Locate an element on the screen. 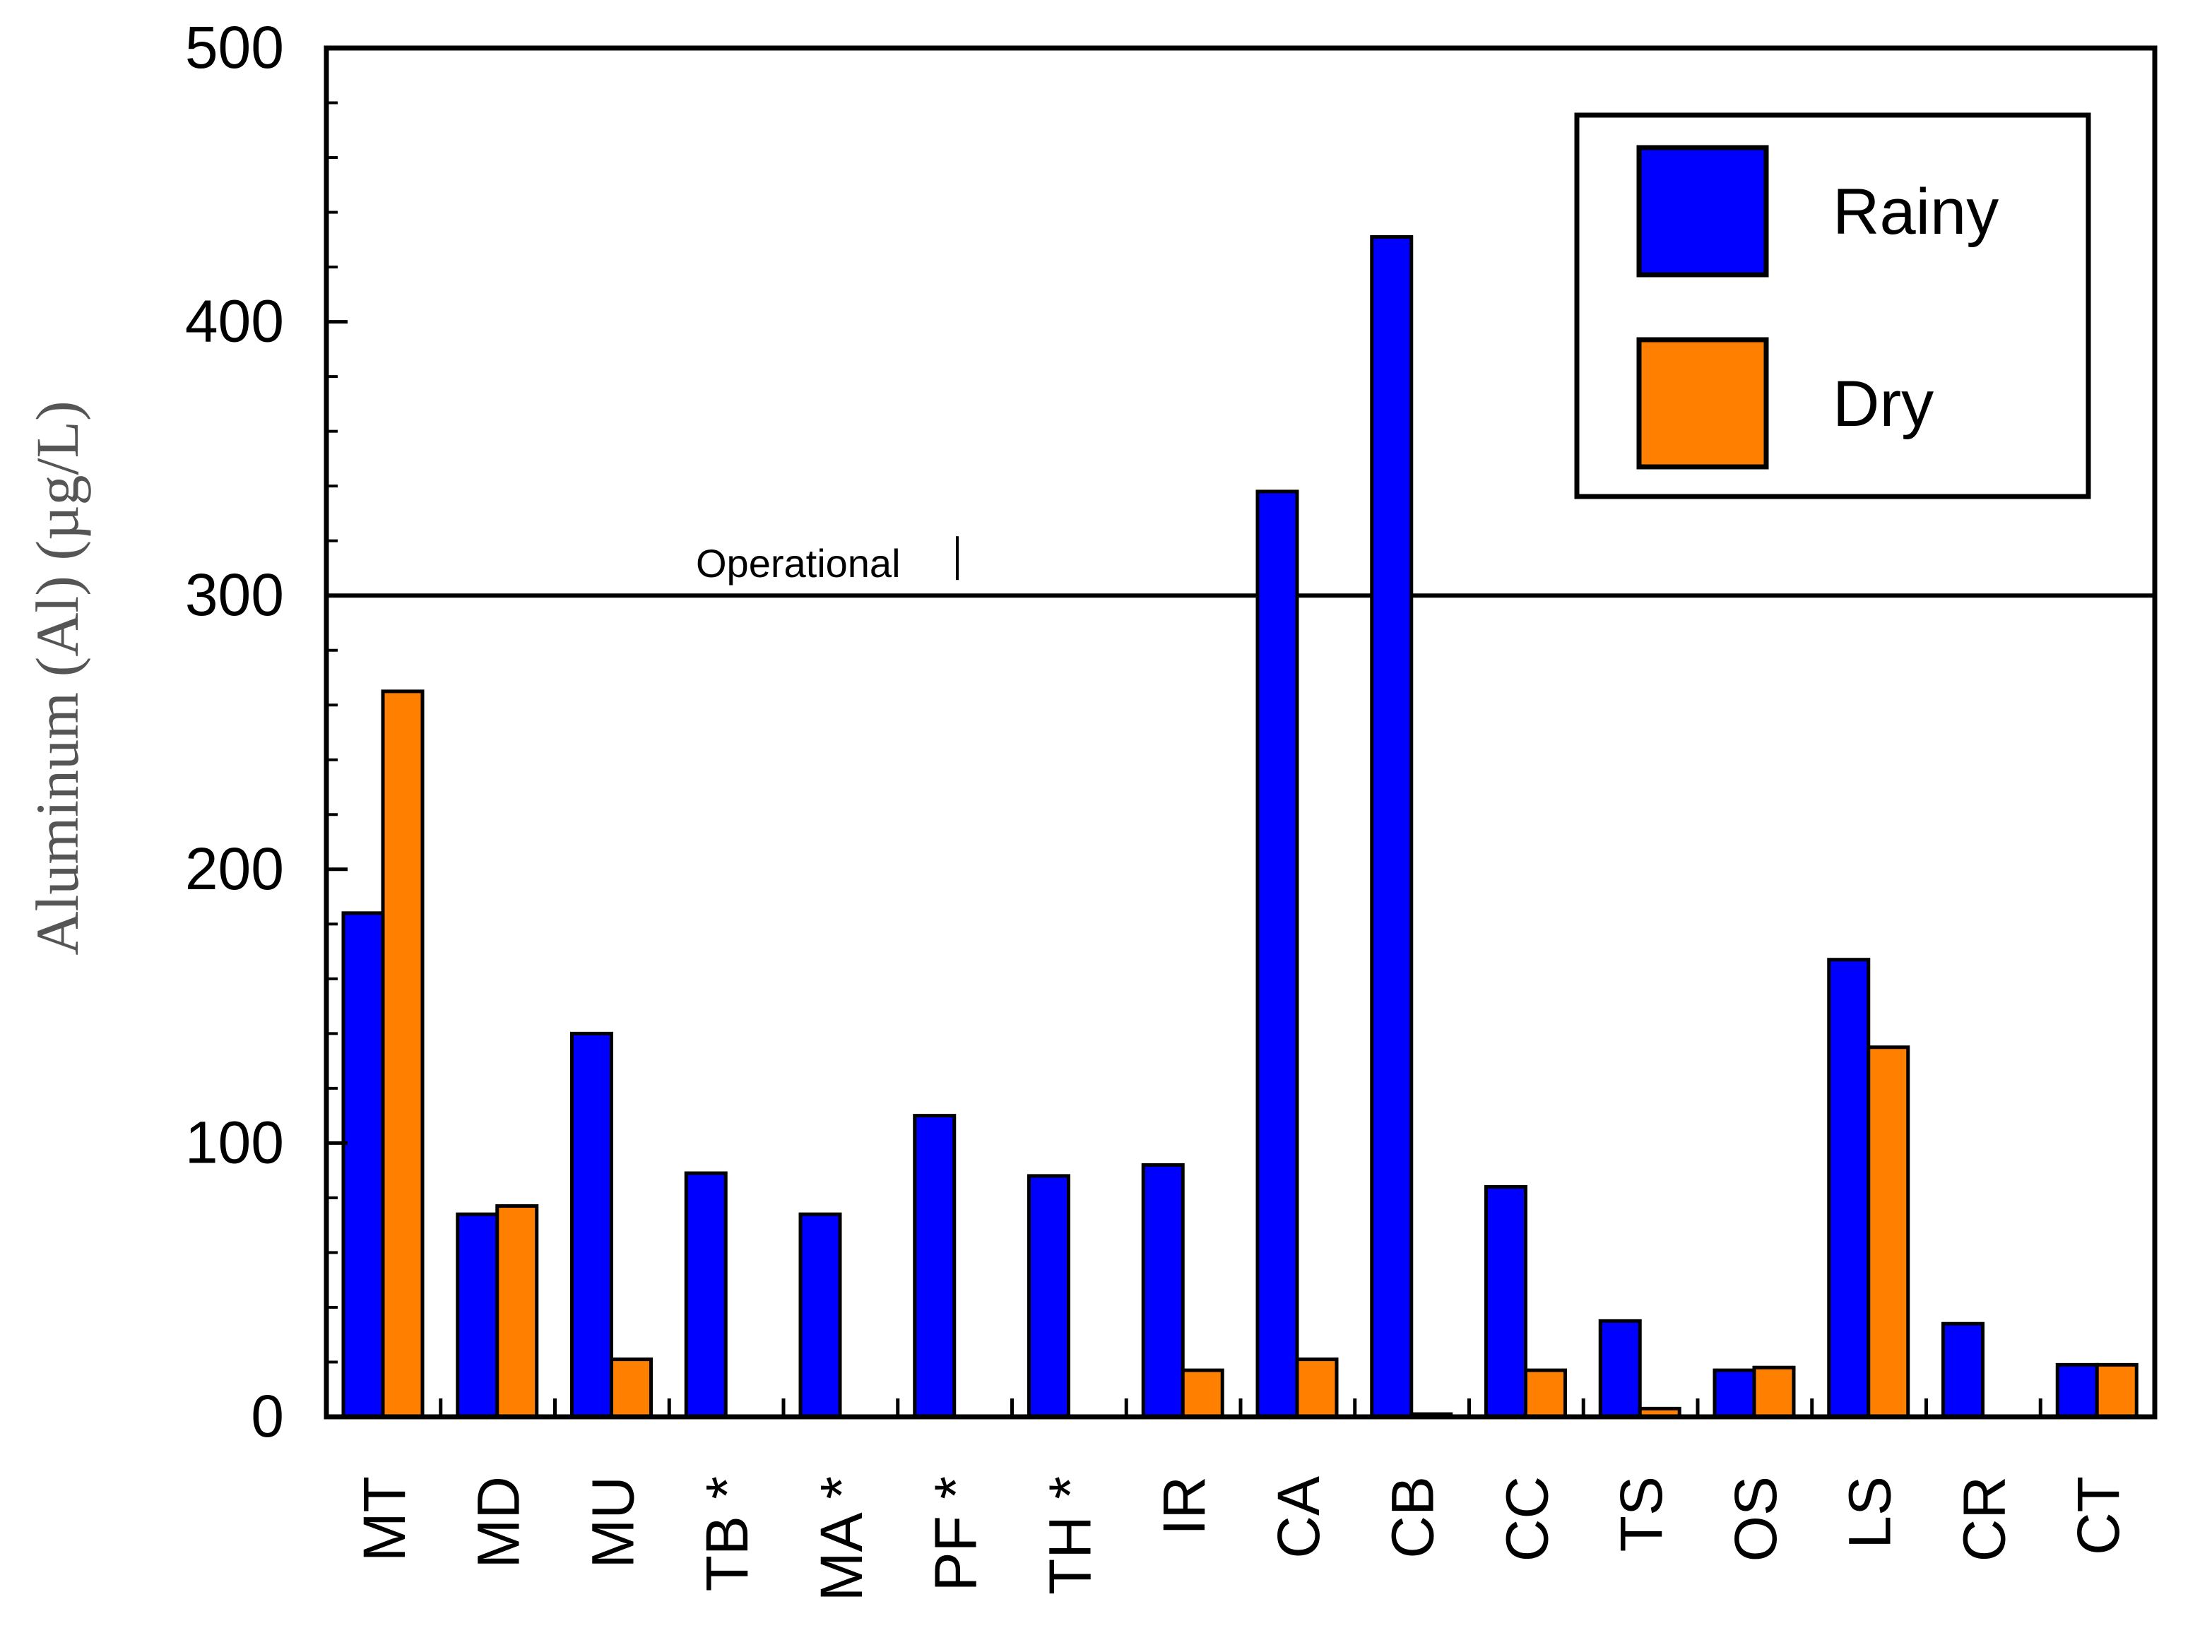  x-tick-label: OS is located at coordinates (1755, 1519).